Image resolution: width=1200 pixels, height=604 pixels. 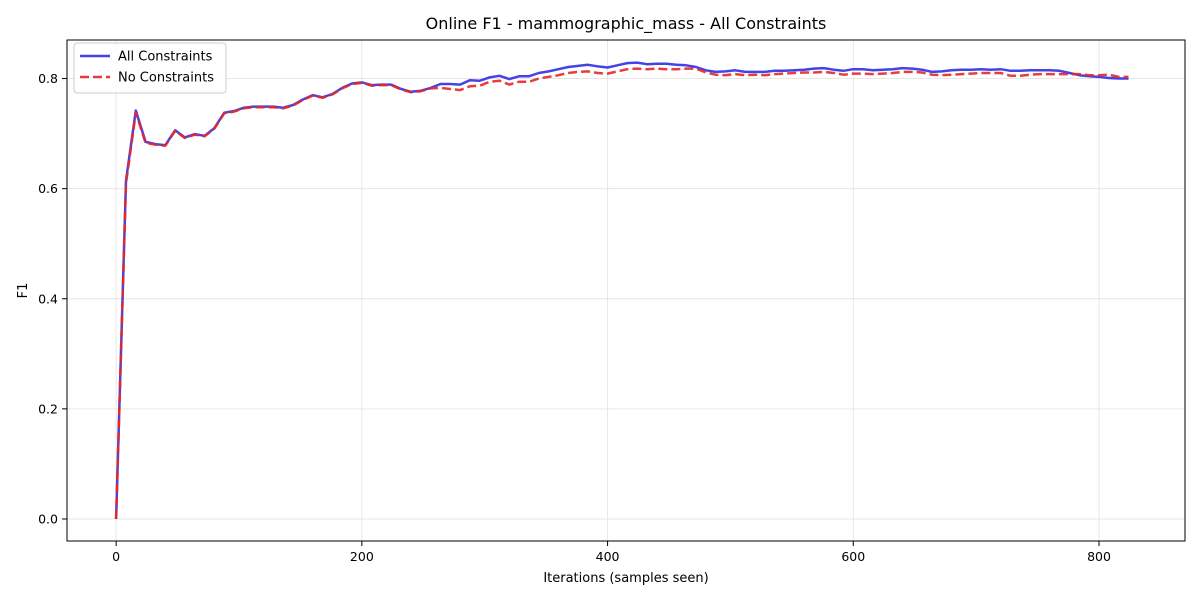 What do you see at coordinates (48, 78) in the screenshot?
I see `y-tick-label: 0.8` at bounding box center [48, 78].